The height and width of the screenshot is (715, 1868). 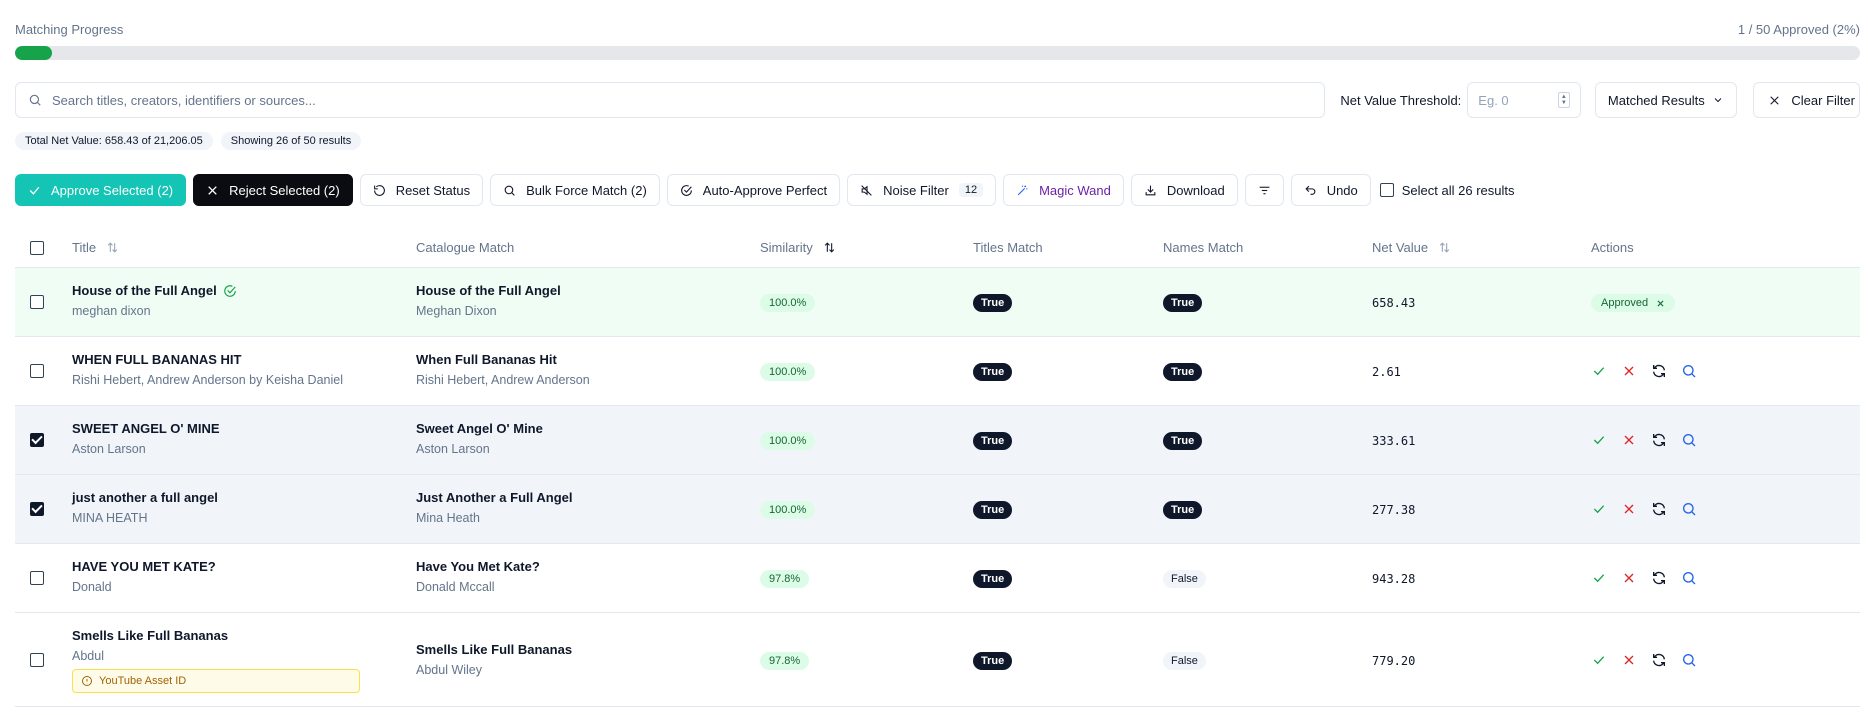 What do you see at coordinates (273, 190) in the screenshot?
I see `reject-selected-button: Reject Selected (2)` at bounding box center [273, 190].